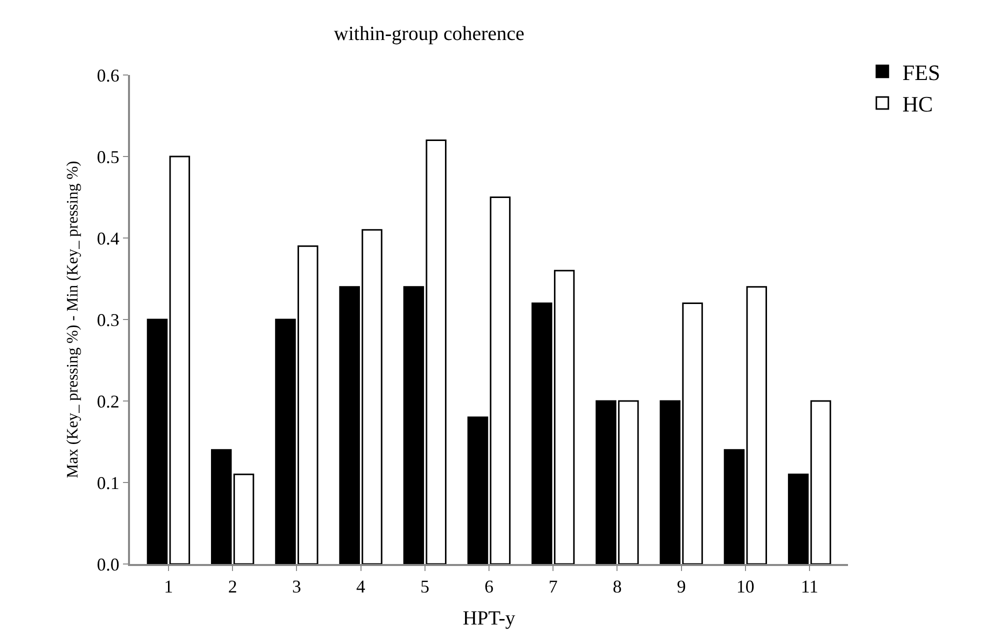  I want to click on x-tick-label: 8, so click(617, 586).